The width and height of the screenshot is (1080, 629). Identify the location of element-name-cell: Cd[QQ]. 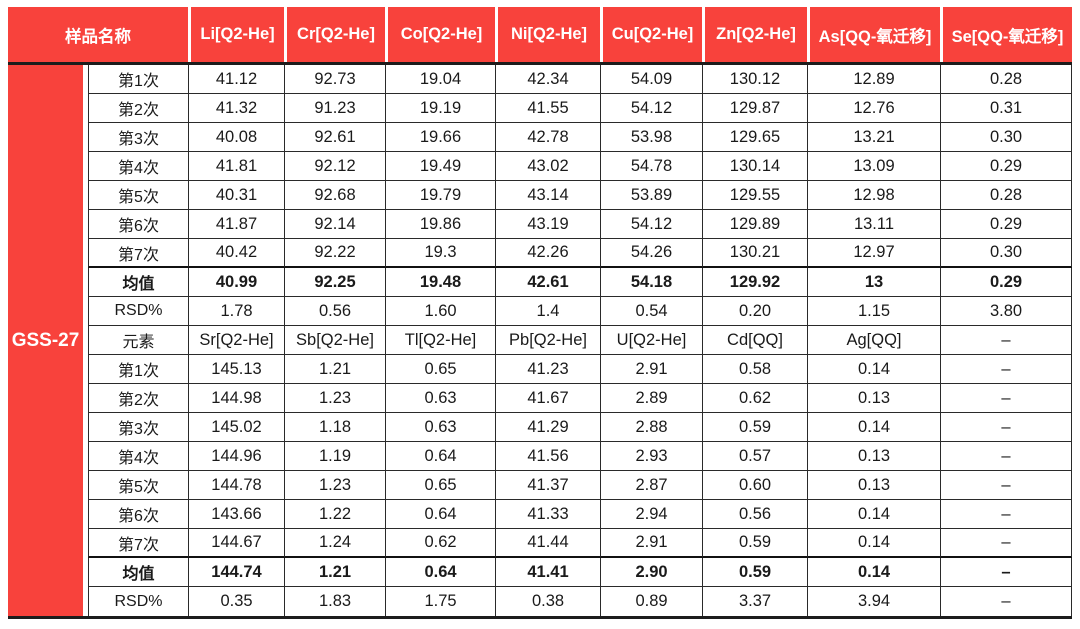
(754, 340).